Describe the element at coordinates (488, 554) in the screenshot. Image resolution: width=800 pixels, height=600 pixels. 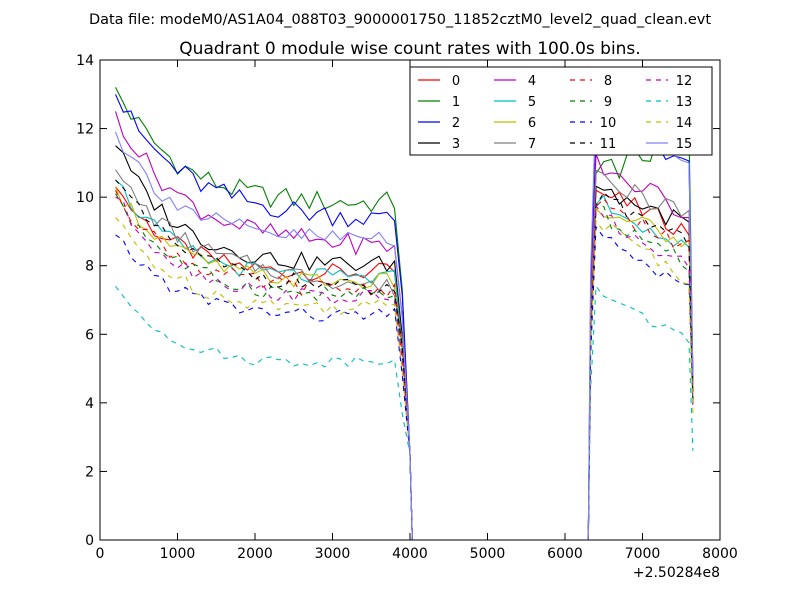
I see `x-tick-label: 5000` at that location.